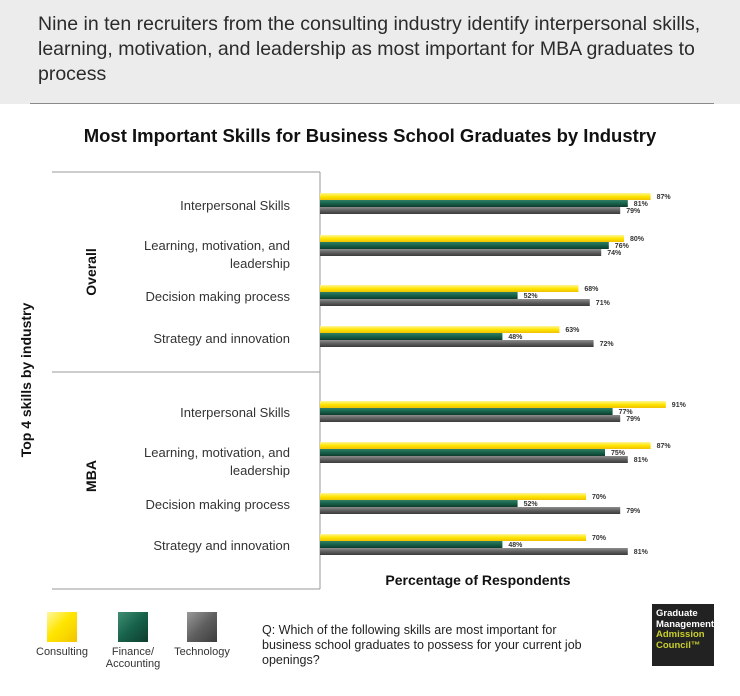  I want to click on data-label: 80%, so click(637, 239).